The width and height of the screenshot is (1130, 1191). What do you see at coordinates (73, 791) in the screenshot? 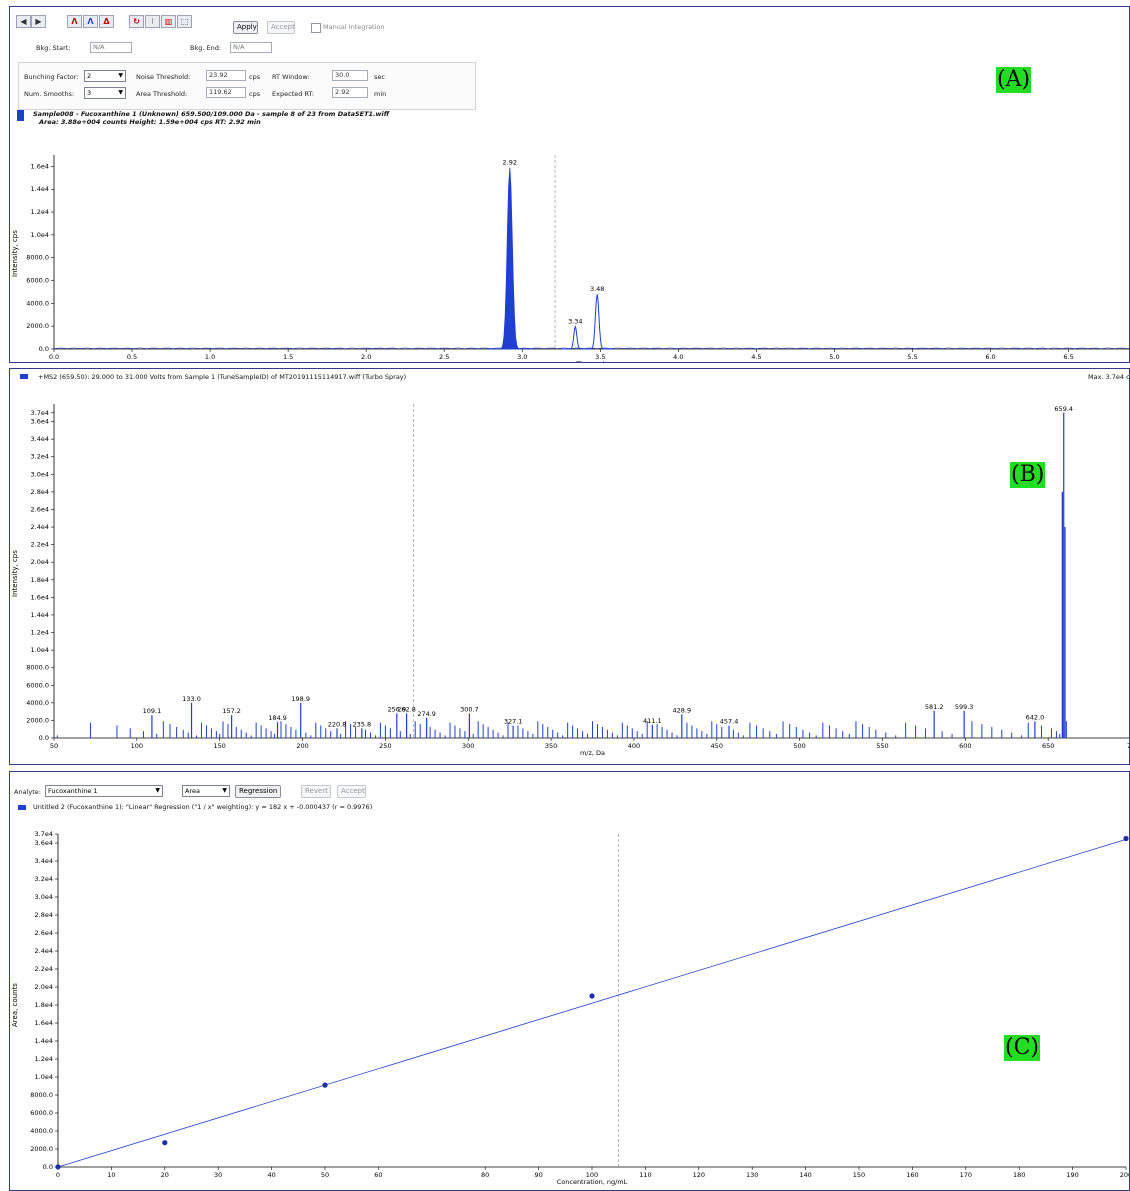
I see `analyte-value: Fucoxanthine 1` at bounding box center [73, 791].